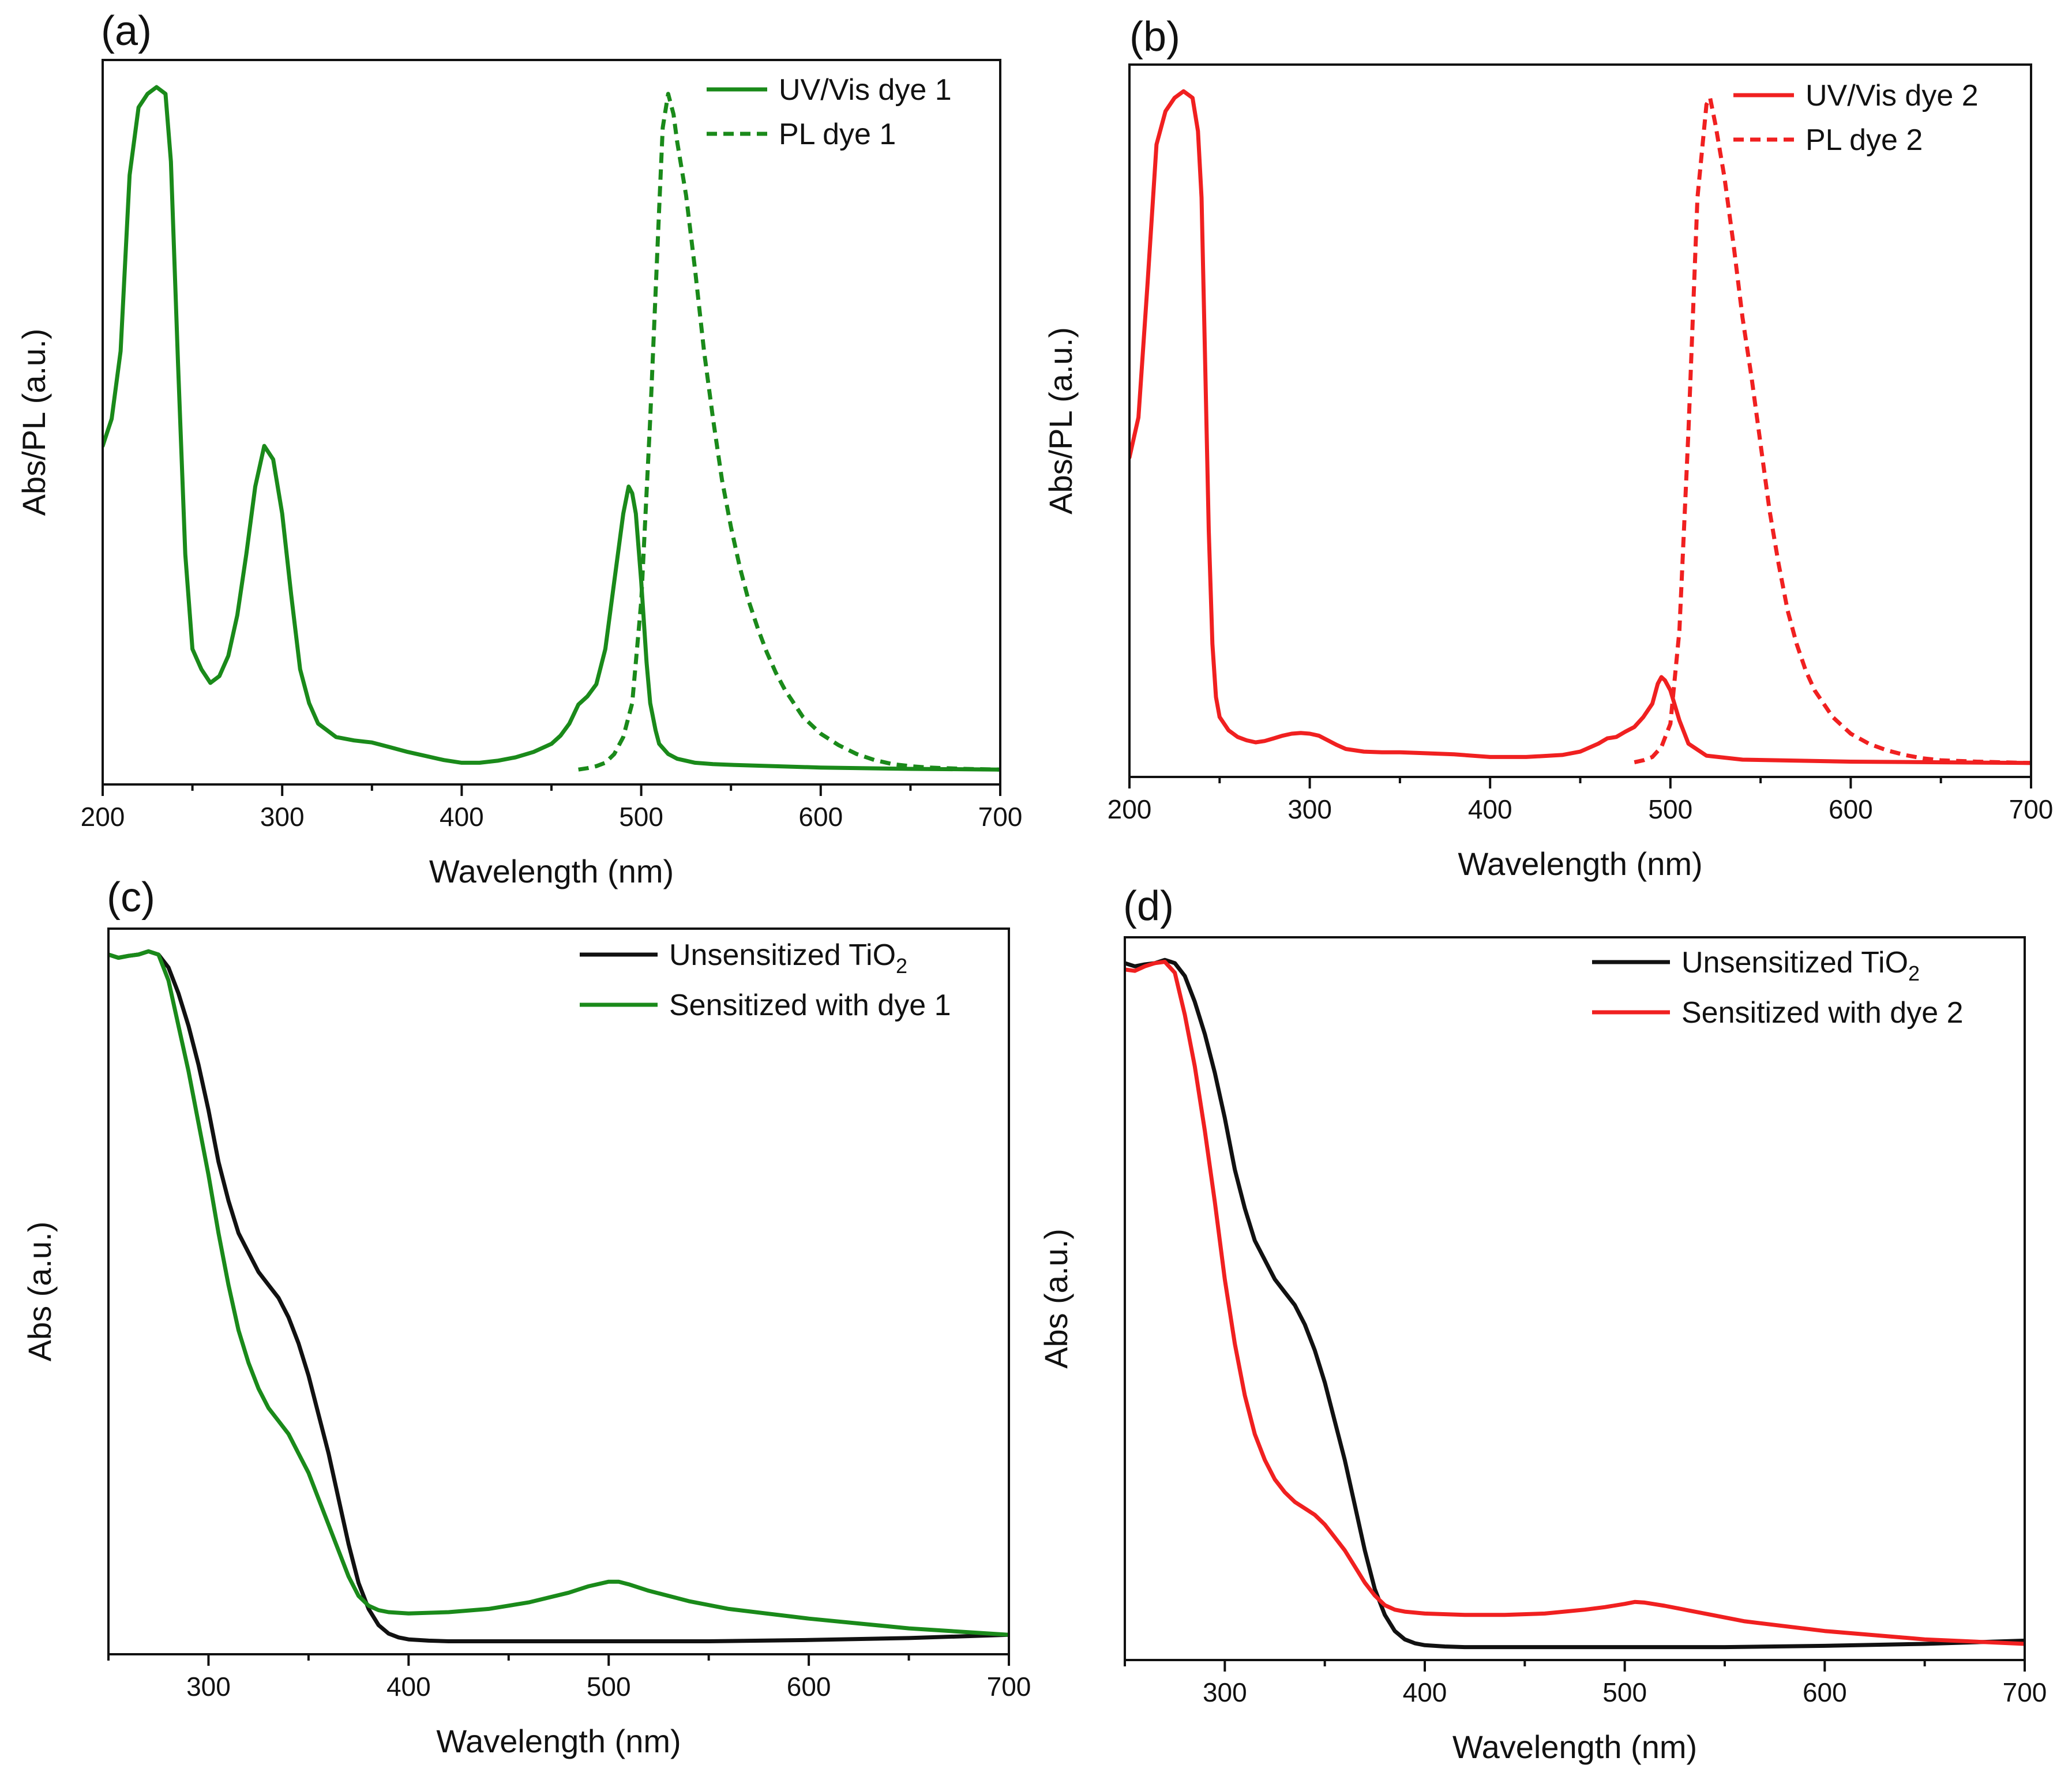 This screenshot has width=2072, height=1780. What do you see at coordinates (131, 898) in the screenshot?
I see `panel-label-c: (c)` at bounding box center [131, 898].